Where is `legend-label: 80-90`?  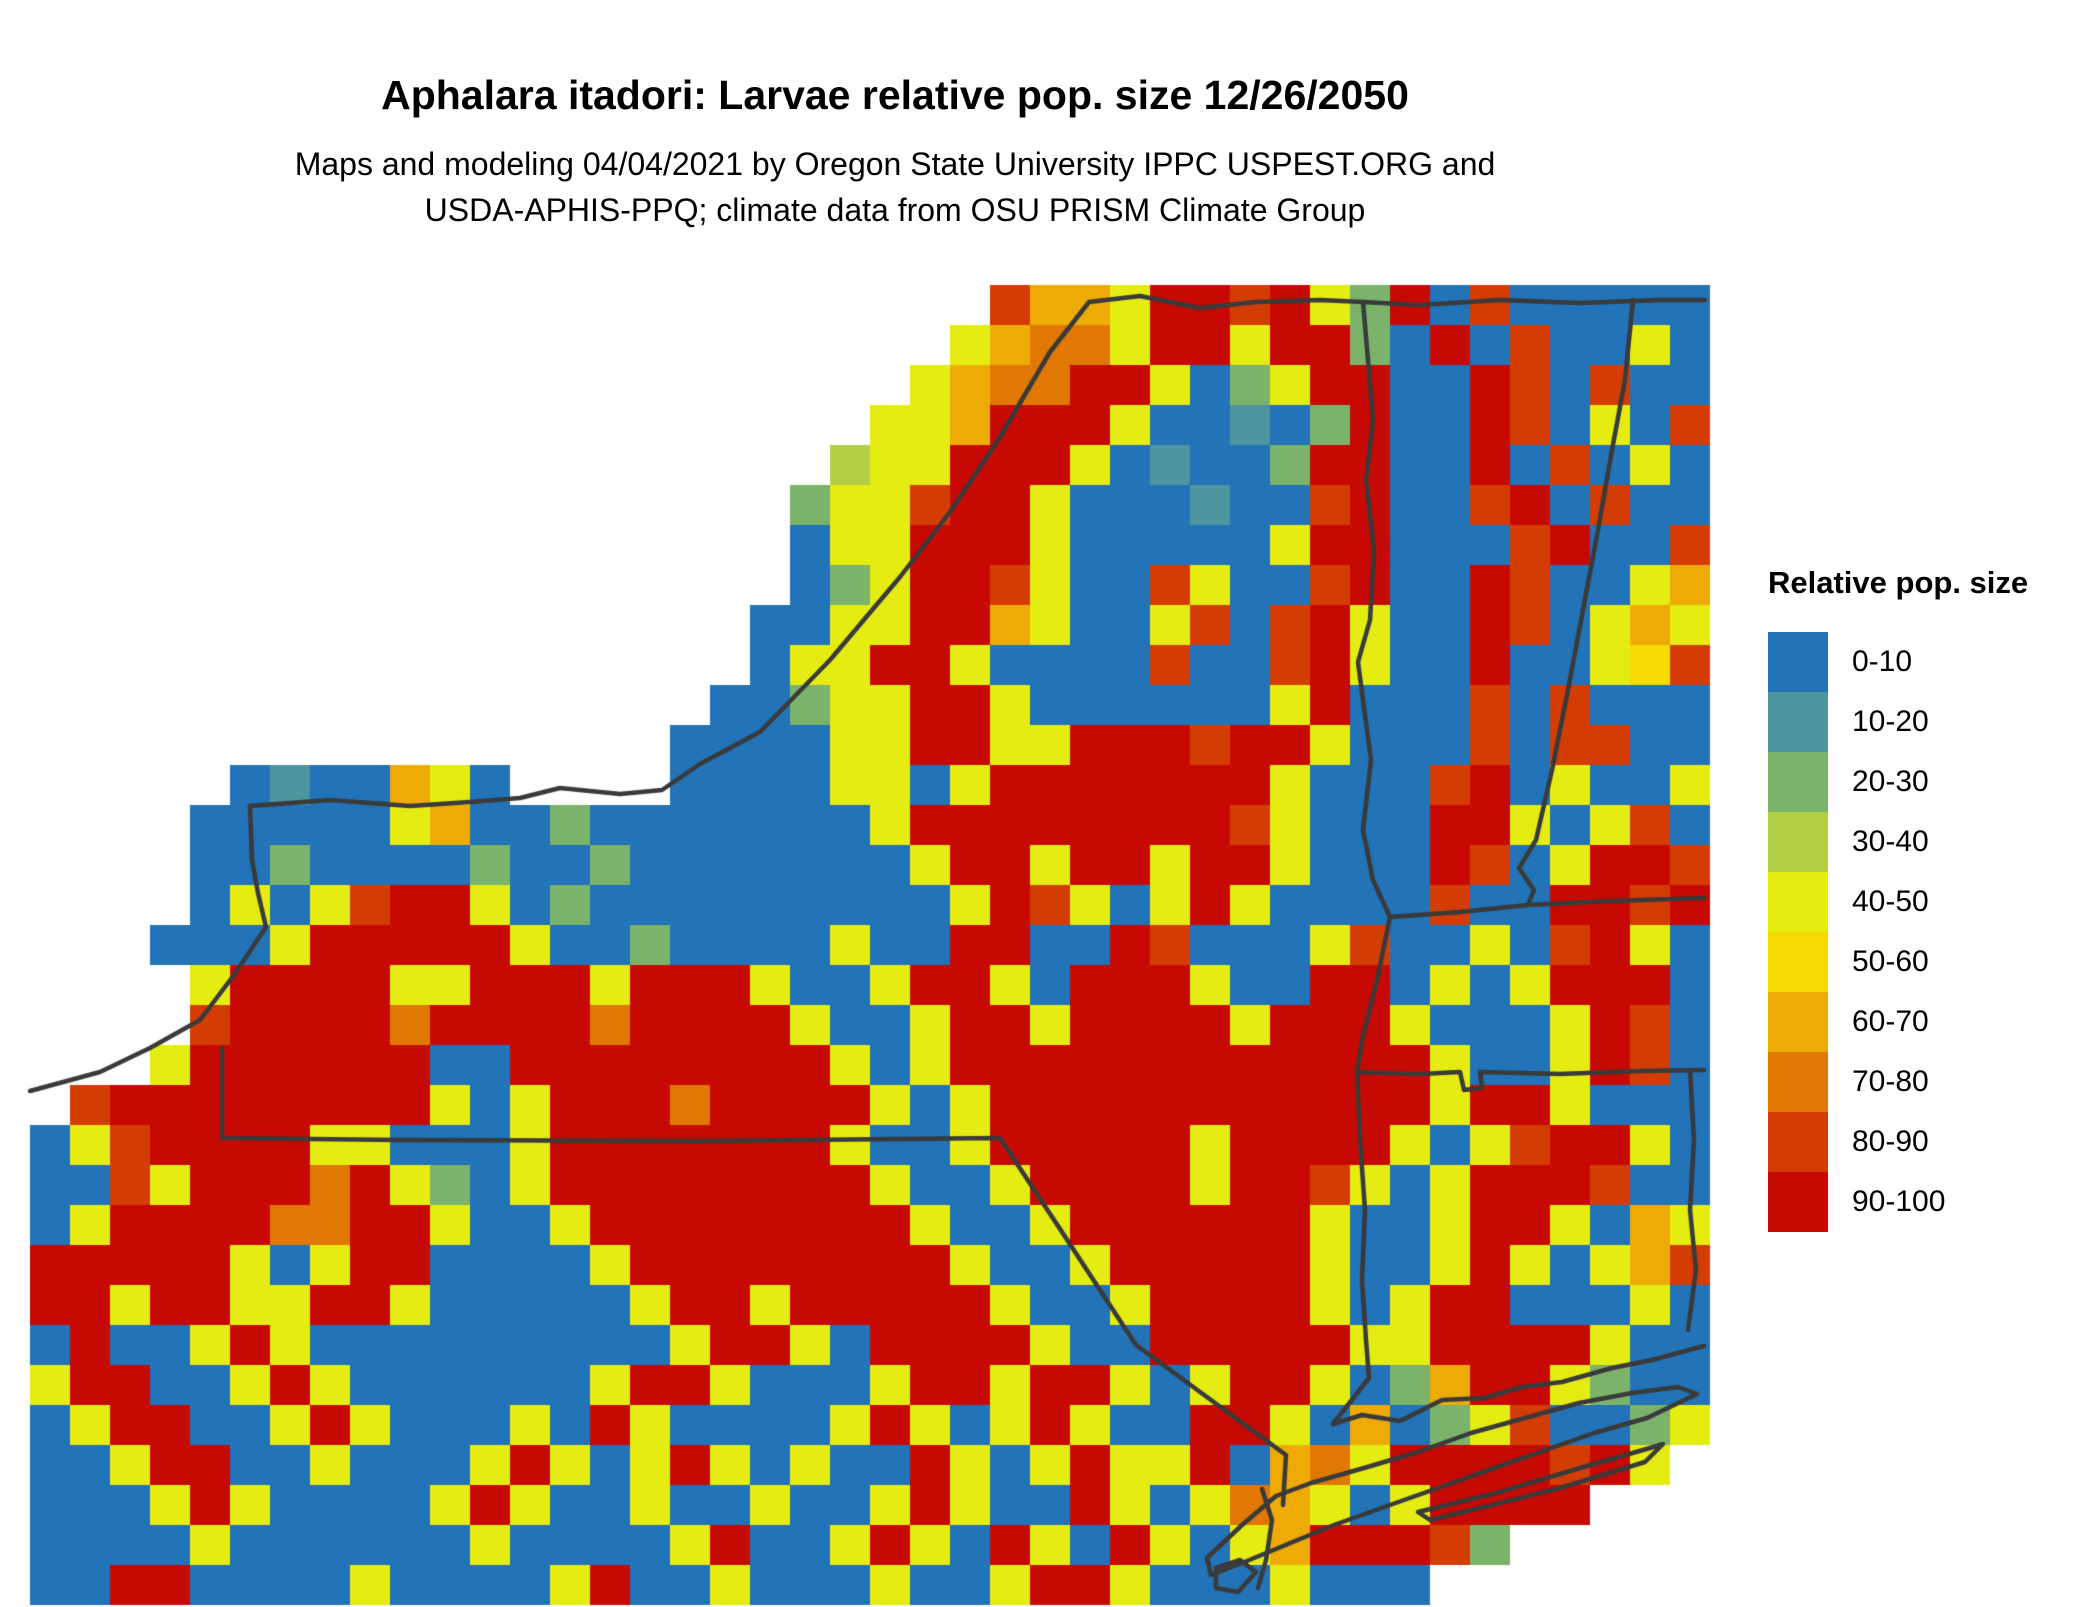 legend-label: 80-90 is located at coordinates (1890, 1141).